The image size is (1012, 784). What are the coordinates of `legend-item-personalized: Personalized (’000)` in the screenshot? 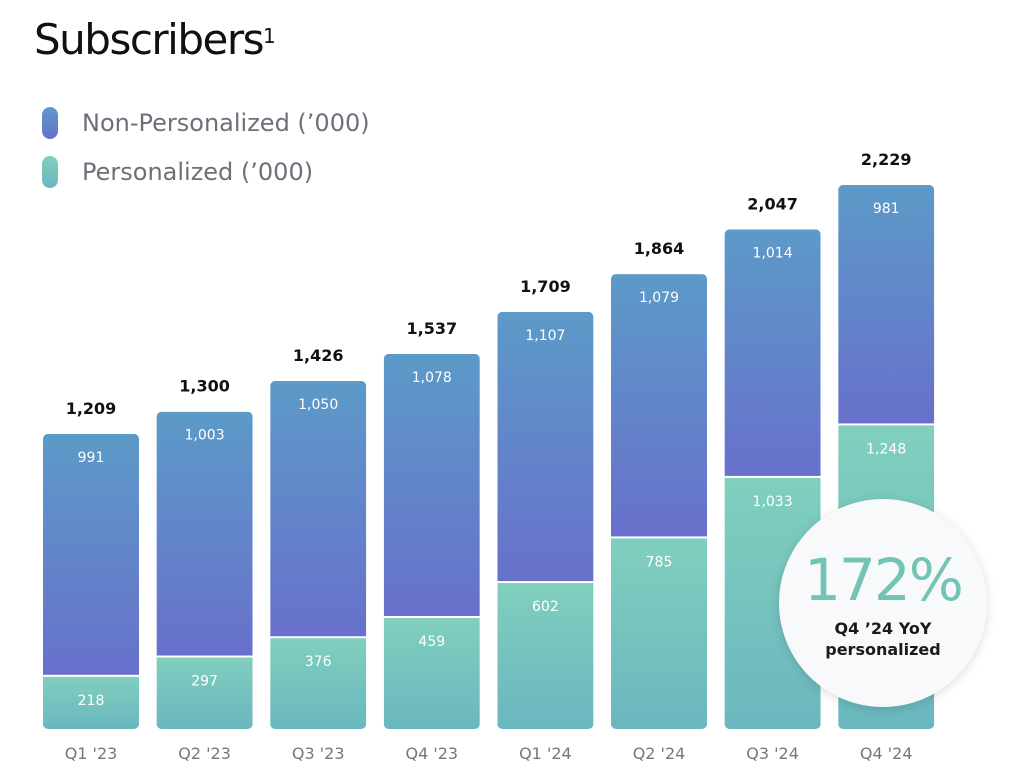 It's located at (177, 172).